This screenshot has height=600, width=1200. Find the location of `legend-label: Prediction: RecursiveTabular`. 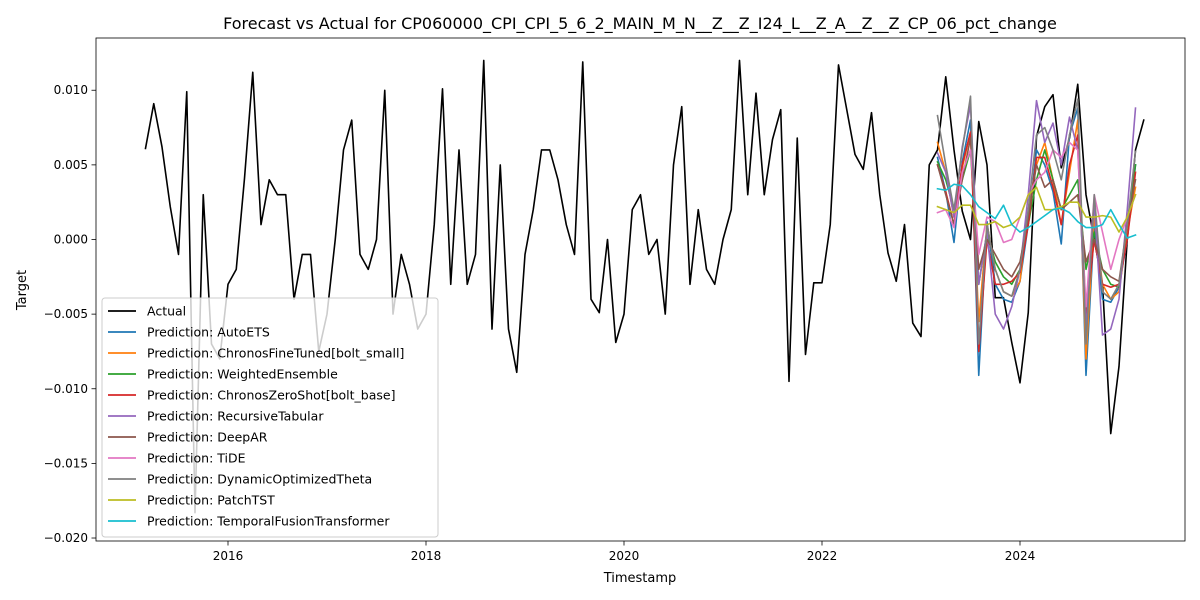

legend-label: Prediction: RecursiveTabular is located at coordinates (235, 416).